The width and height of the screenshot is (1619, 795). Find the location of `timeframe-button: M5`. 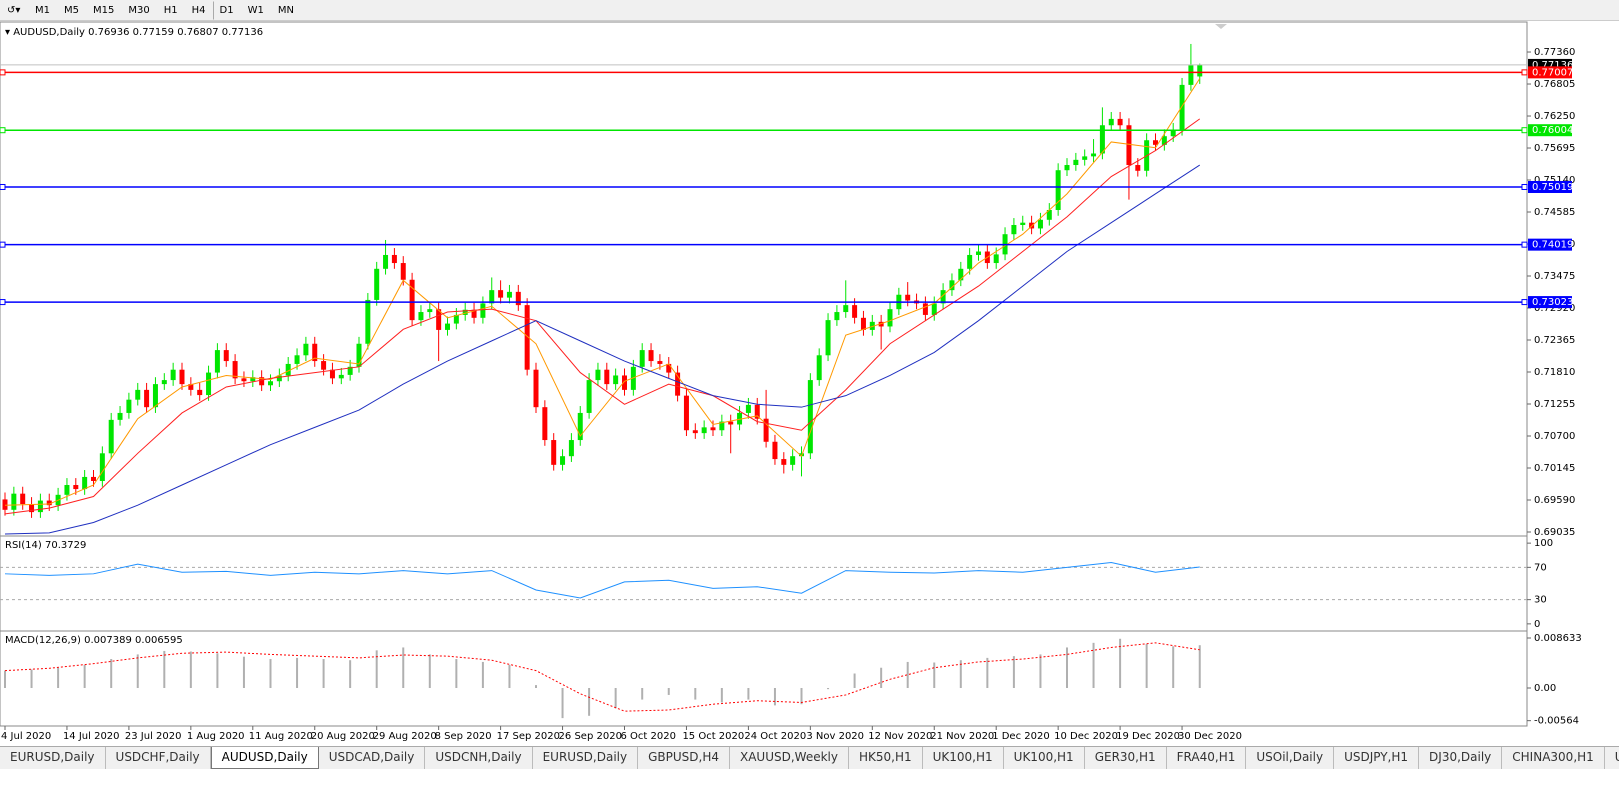

timeframe-button: M5 is located at coordinates (71, 10).